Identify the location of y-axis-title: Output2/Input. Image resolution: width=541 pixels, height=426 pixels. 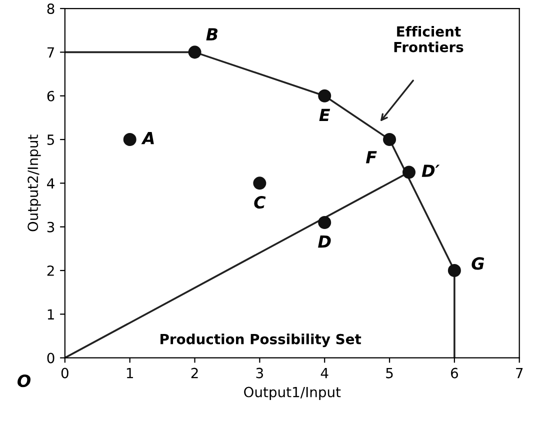
(34, 183).